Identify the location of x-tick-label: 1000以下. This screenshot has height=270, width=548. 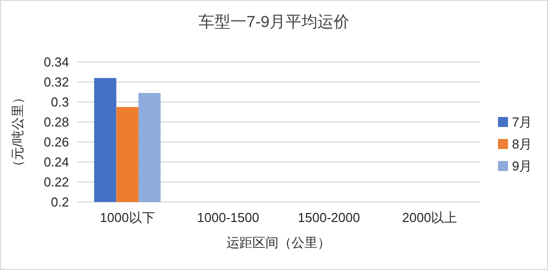
(127, 217).